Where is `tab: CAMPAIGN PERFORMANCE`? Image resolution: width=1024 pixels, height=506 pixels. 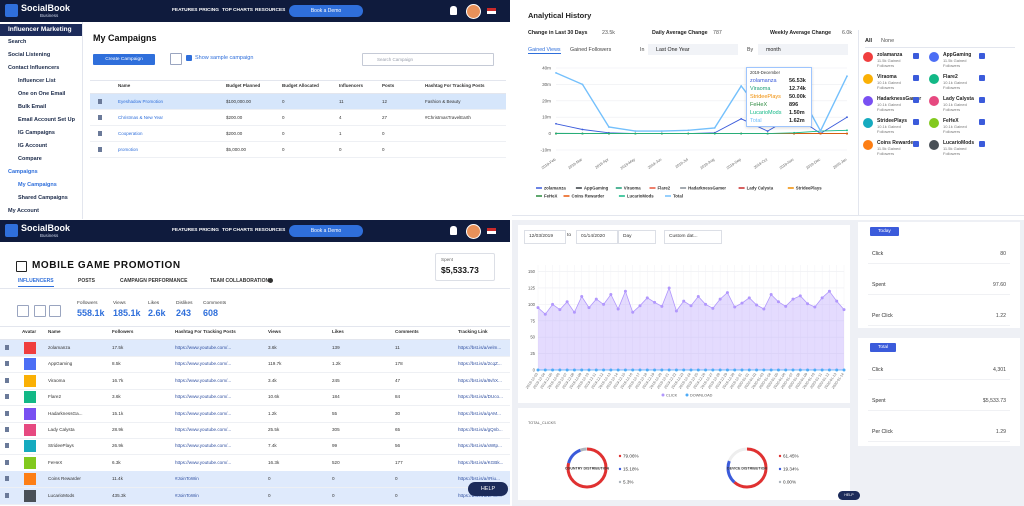
tab: CAMPAIGN PERFORMANCE is located at coordinates (154, 281).